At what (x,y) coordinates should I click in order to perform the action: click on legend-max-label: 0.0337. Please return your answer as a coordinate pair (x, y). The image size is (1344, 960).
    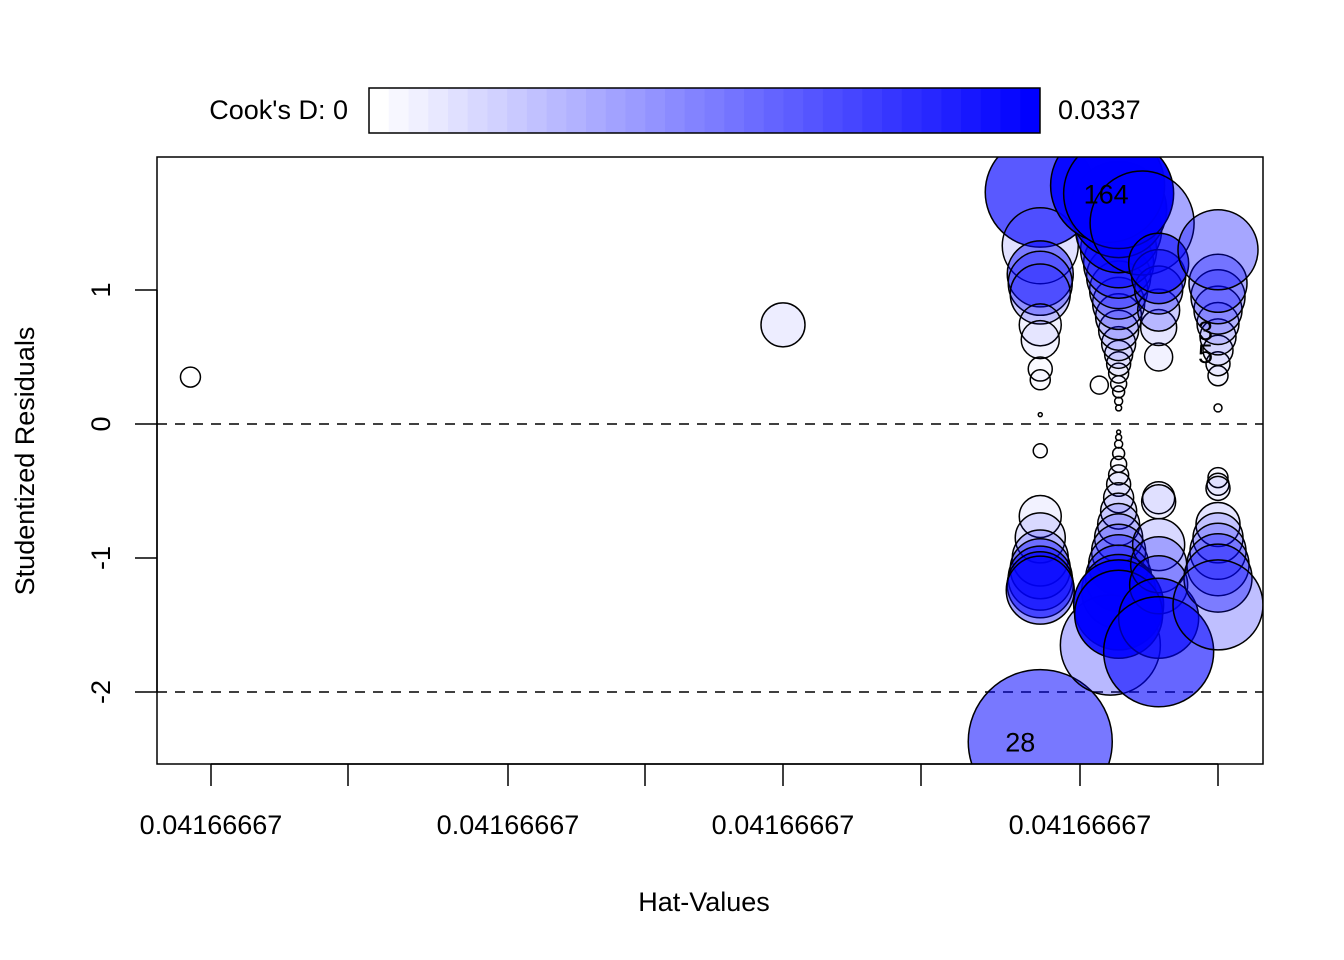
    Looking at the image, I should click on (1099, 110).